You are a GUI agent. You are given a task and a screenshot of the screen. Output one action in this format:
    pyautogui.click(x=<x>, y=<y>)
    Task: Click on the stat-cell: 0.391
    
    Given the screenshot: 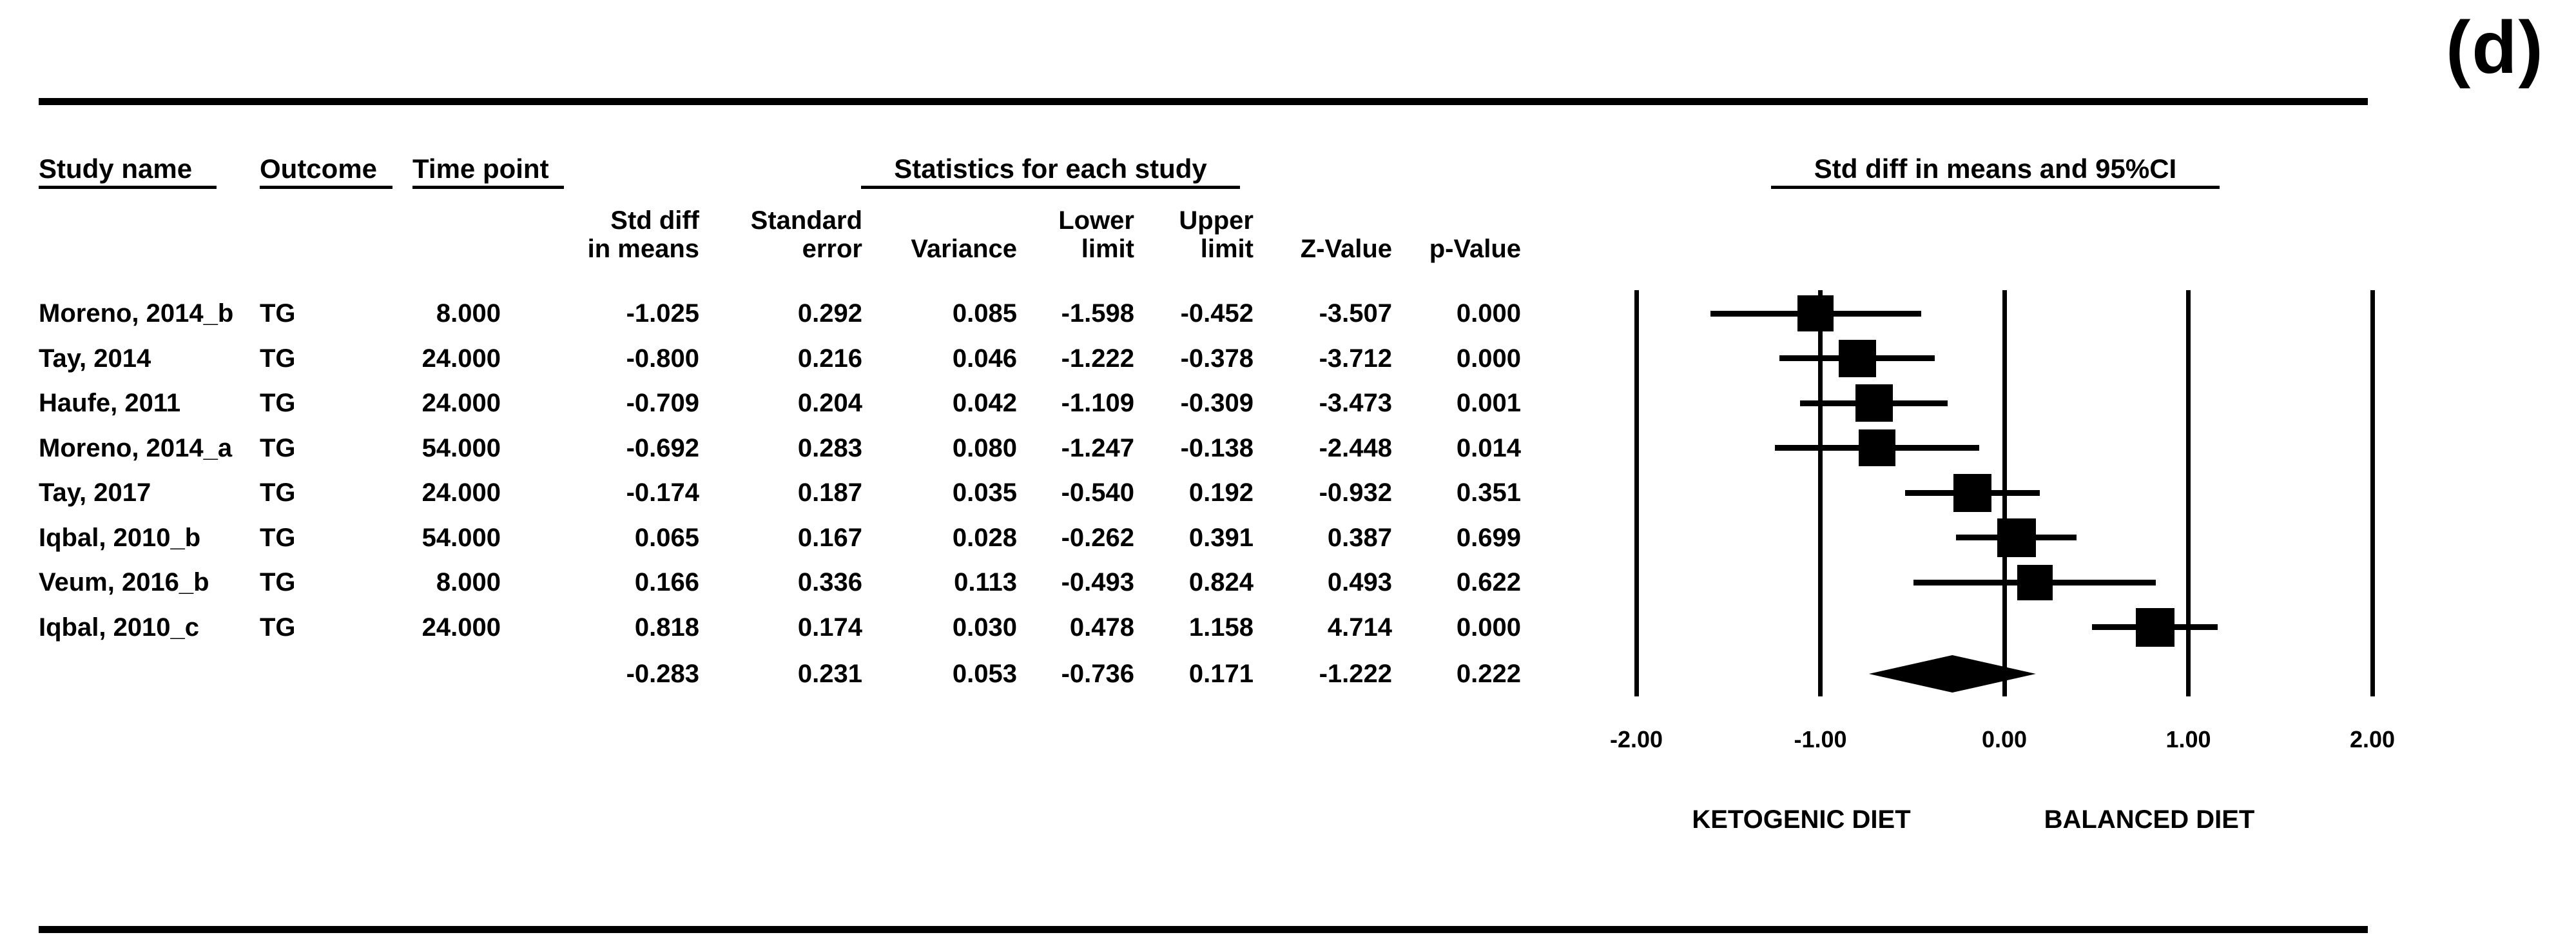 What is the action you would take?
    pyautogui.click(x=1221, y=537)
    